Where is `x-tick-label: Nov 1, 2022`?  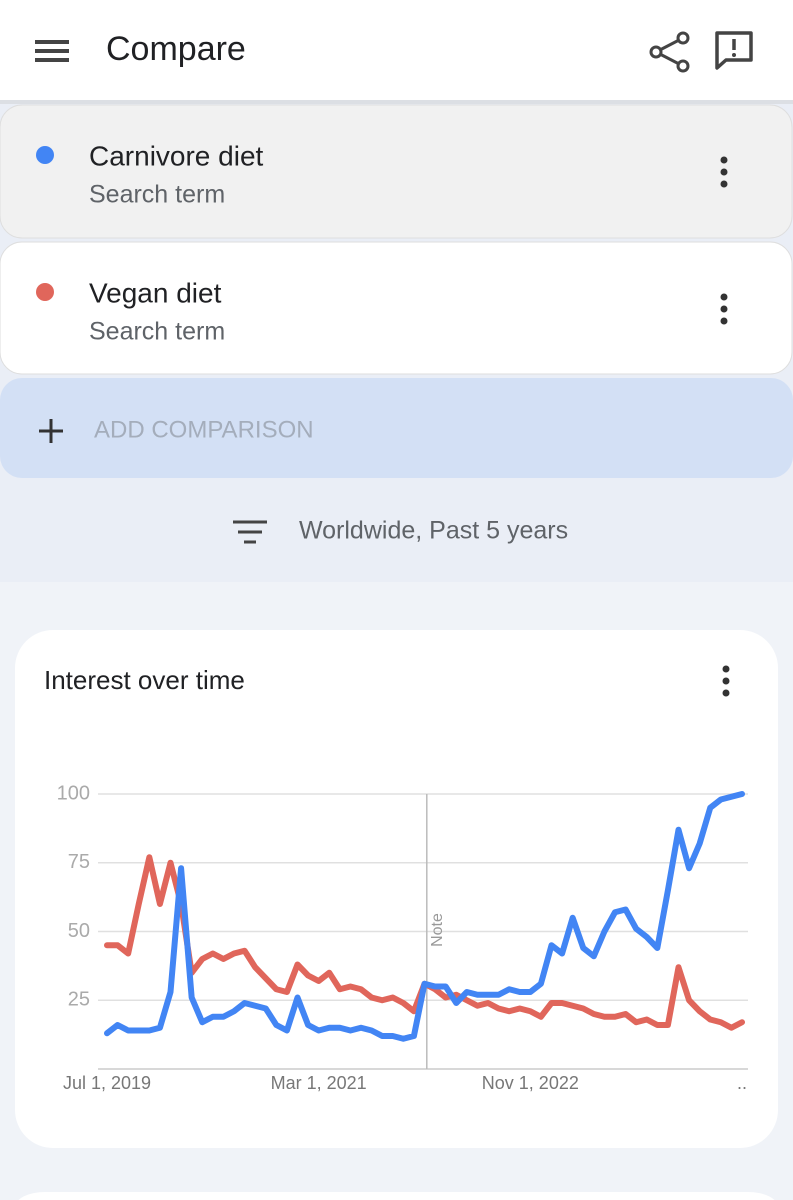 x-tick-label: Nov 1, 2022 is located at coordinates (530, 1083).